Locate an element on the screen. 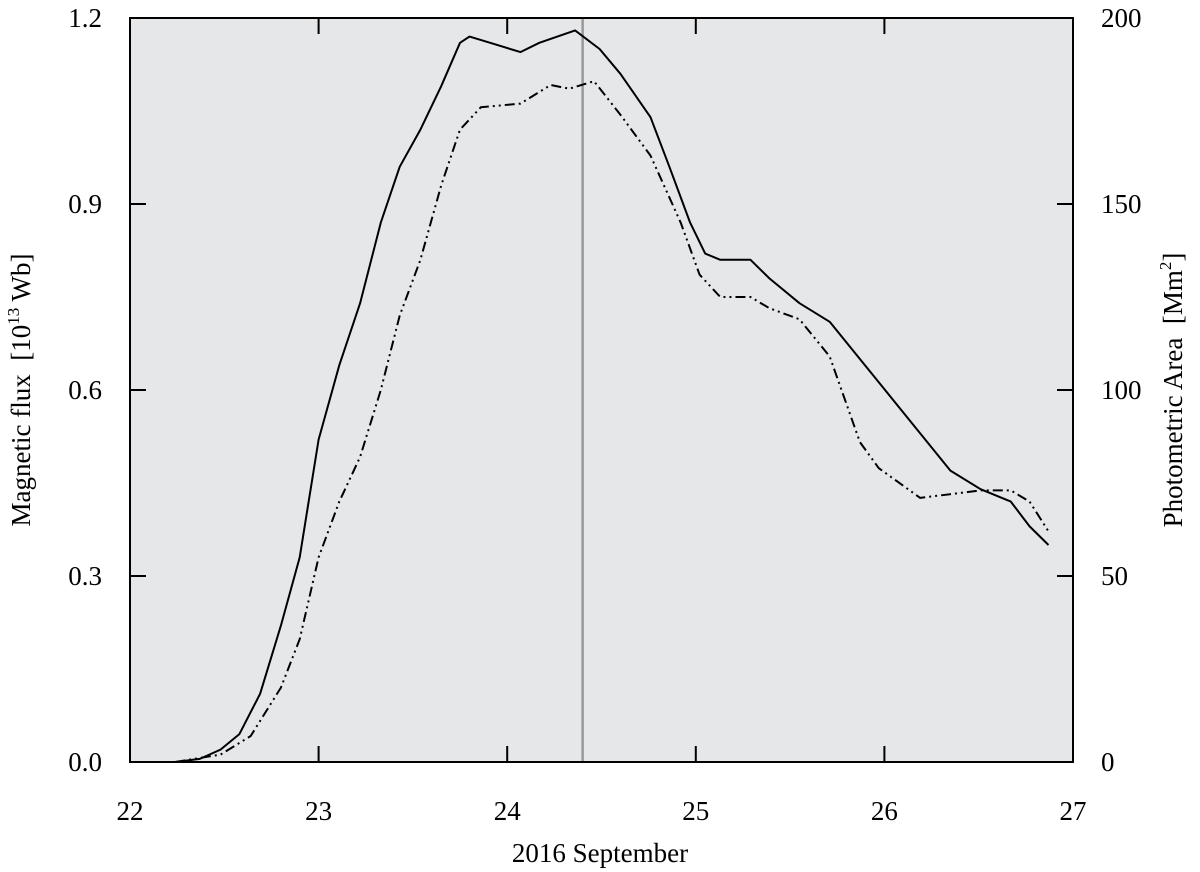 The image size is (1200, 872). y2-tick-label: 0 is located at coordinates (1108, 762).